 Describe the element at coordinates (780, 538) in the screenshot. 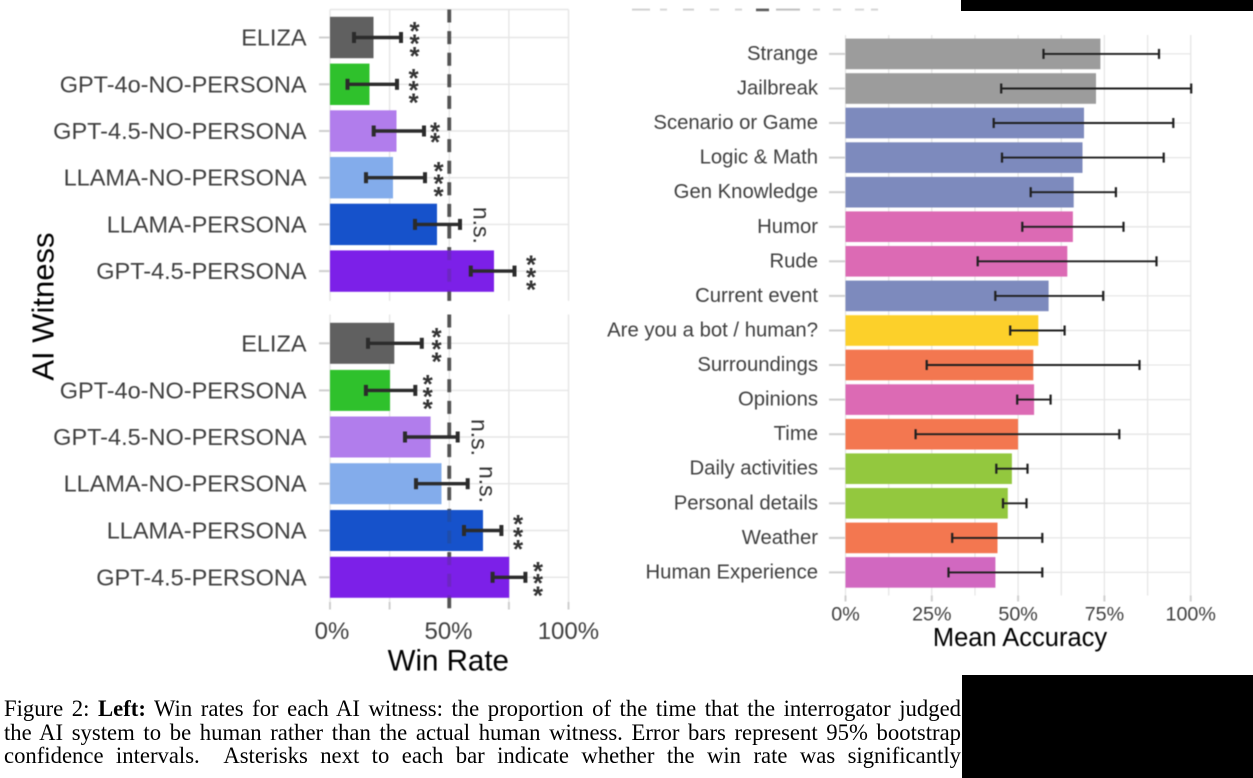

I see `svg-text: Weather` at that location.